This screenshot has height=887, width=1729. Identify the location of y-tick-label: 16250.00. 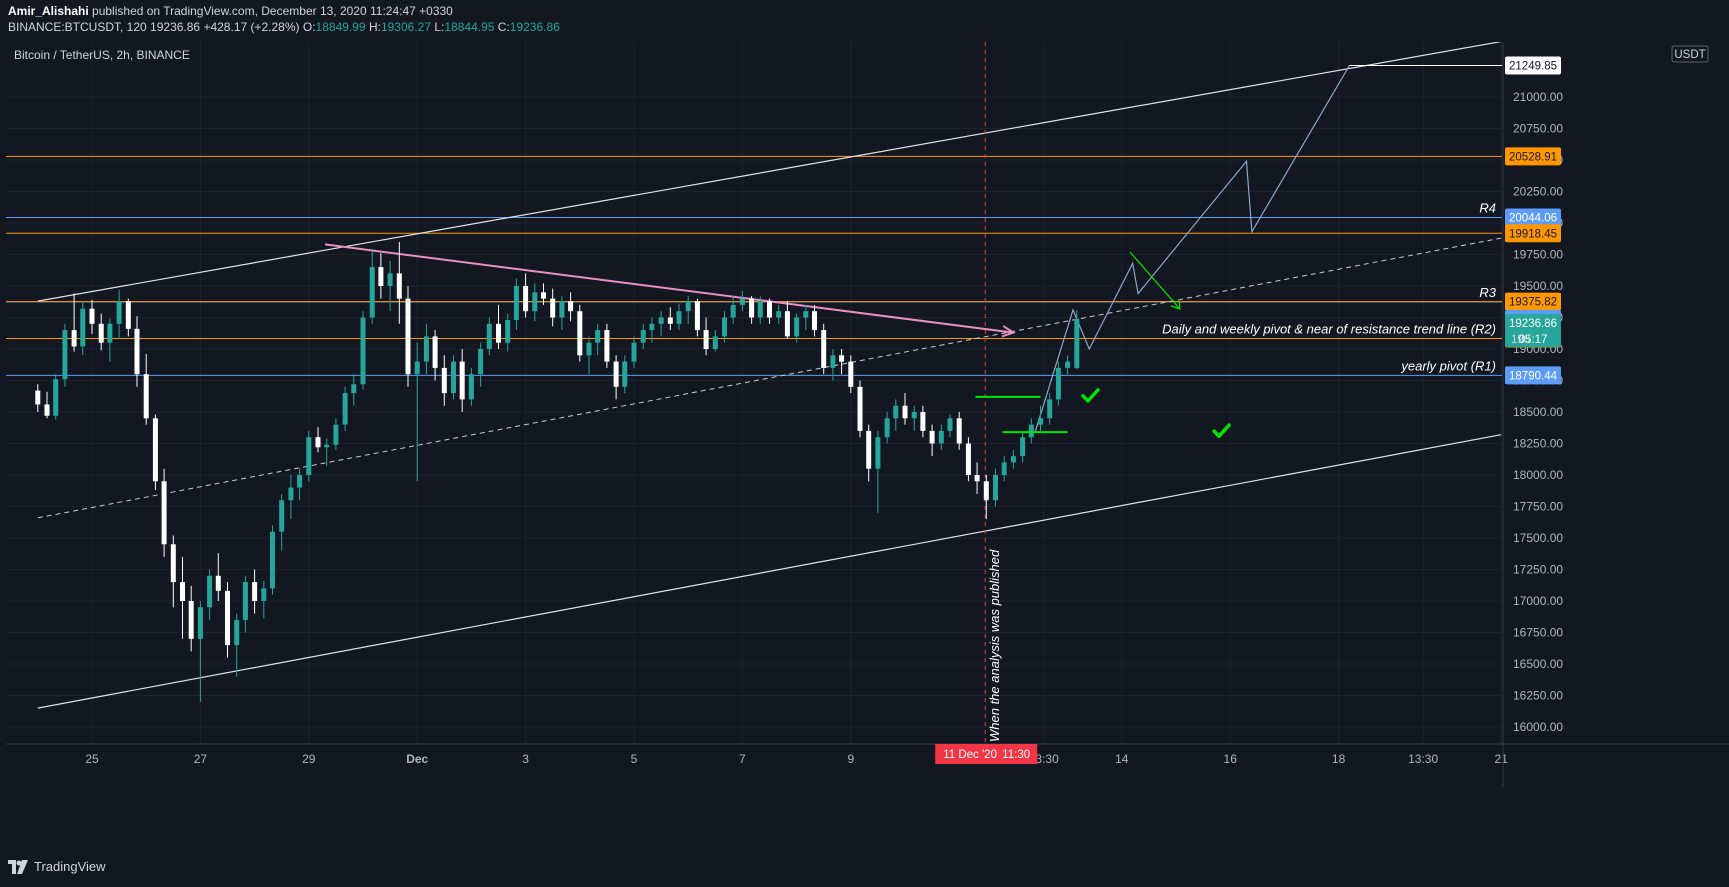
(1538, 696).